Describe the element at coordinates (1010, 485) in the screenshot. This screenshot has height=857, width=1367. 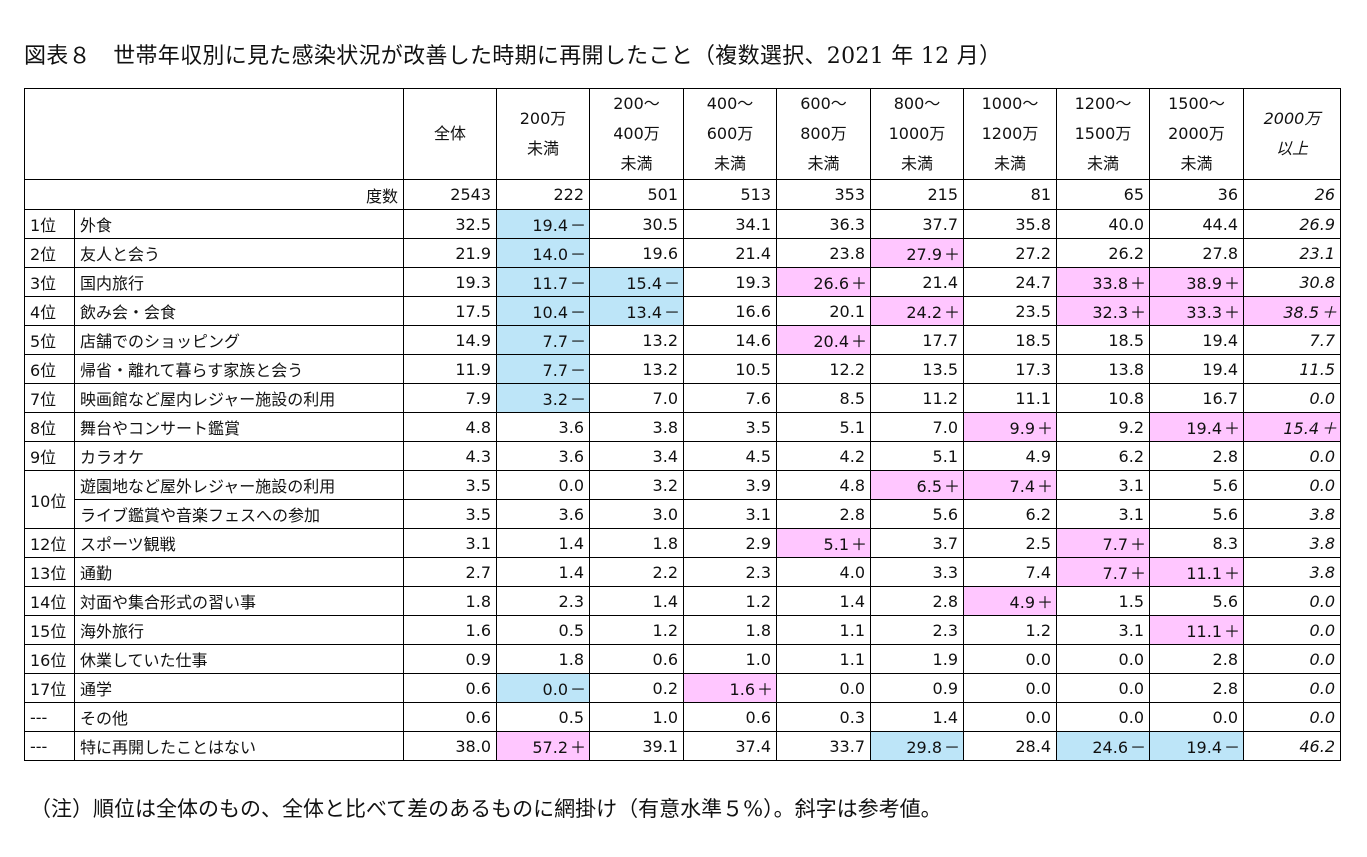
I see `value-cell: 7.4 ＋` at that location.